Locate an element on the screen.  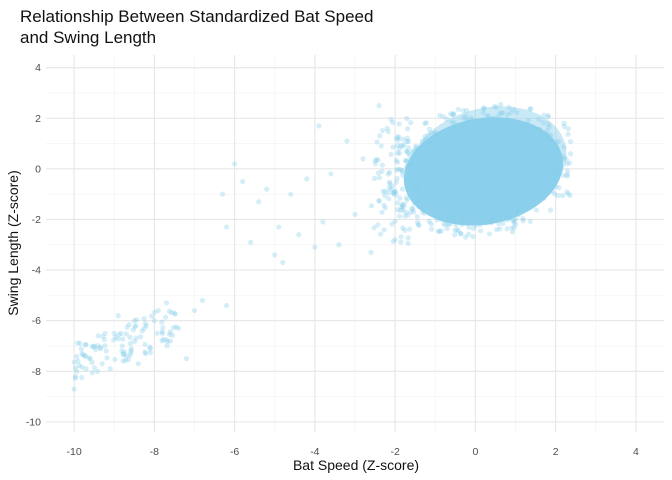
y-tick-label: 4 is located at coordinates (38, 68).